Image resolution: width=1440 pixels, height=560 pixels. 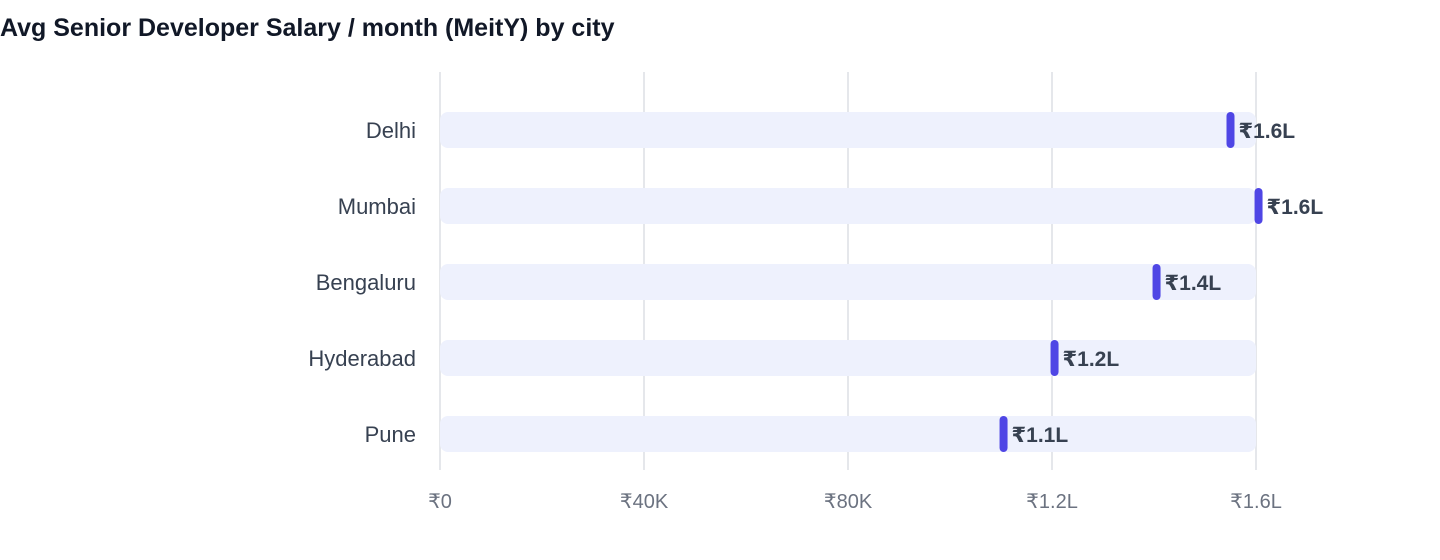 What do you see at coordinates (1091, 359) in the screenshot?
I see `value-label-3: ₹1.2L` at bounding box center [1091, 359].